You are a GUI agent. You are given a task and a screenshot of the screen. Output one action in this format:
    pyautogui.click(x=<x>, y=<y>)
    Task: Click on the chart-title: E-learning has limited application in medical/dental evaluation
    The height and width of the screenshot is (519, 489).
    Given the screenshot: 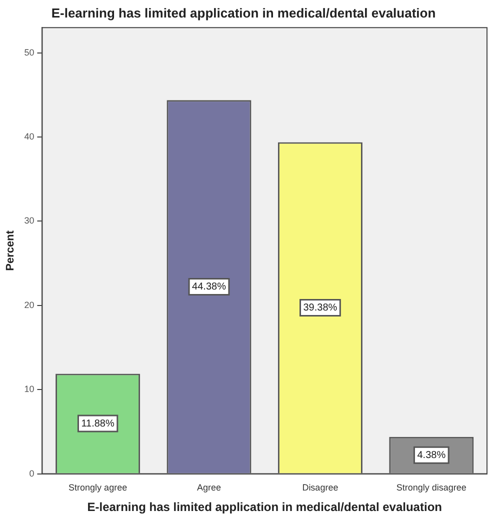 What is the action you would take?
    pyautogui.click(x=243, y=12)
    